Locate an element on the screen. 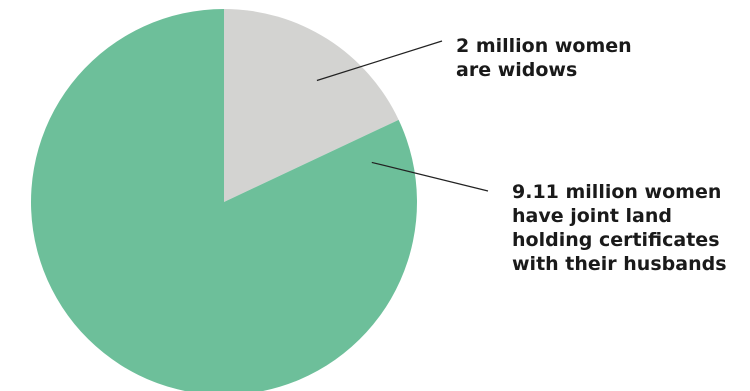  annotation-widows-line-1: 2 million women is located at coordinates (544, 46).